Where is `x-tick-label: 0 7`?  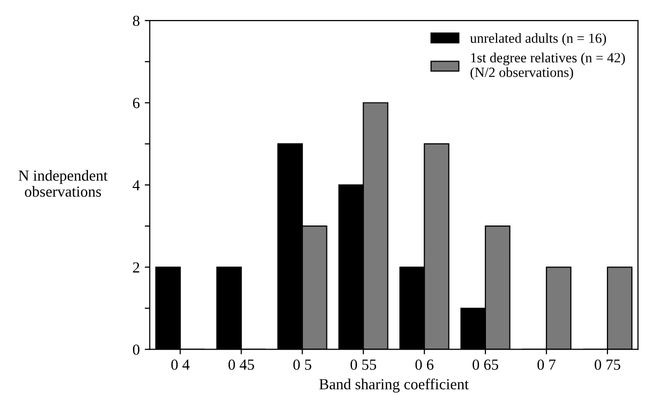
x-tick-label: 0 7 is located at coordinates (546, 365).